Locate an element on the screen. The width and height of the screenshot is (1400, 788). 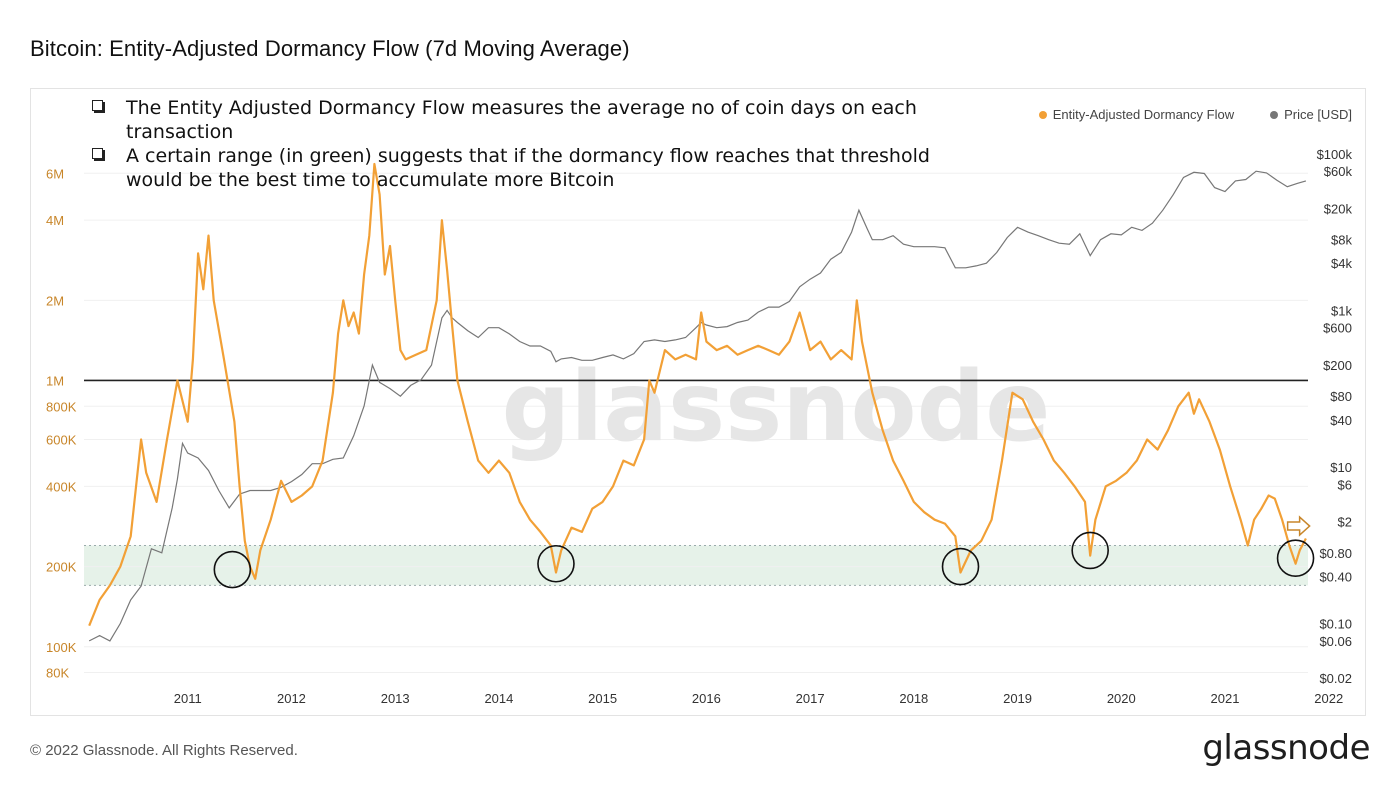
right-axis-tick-label: $6 is located at coordinates (1345, 484).